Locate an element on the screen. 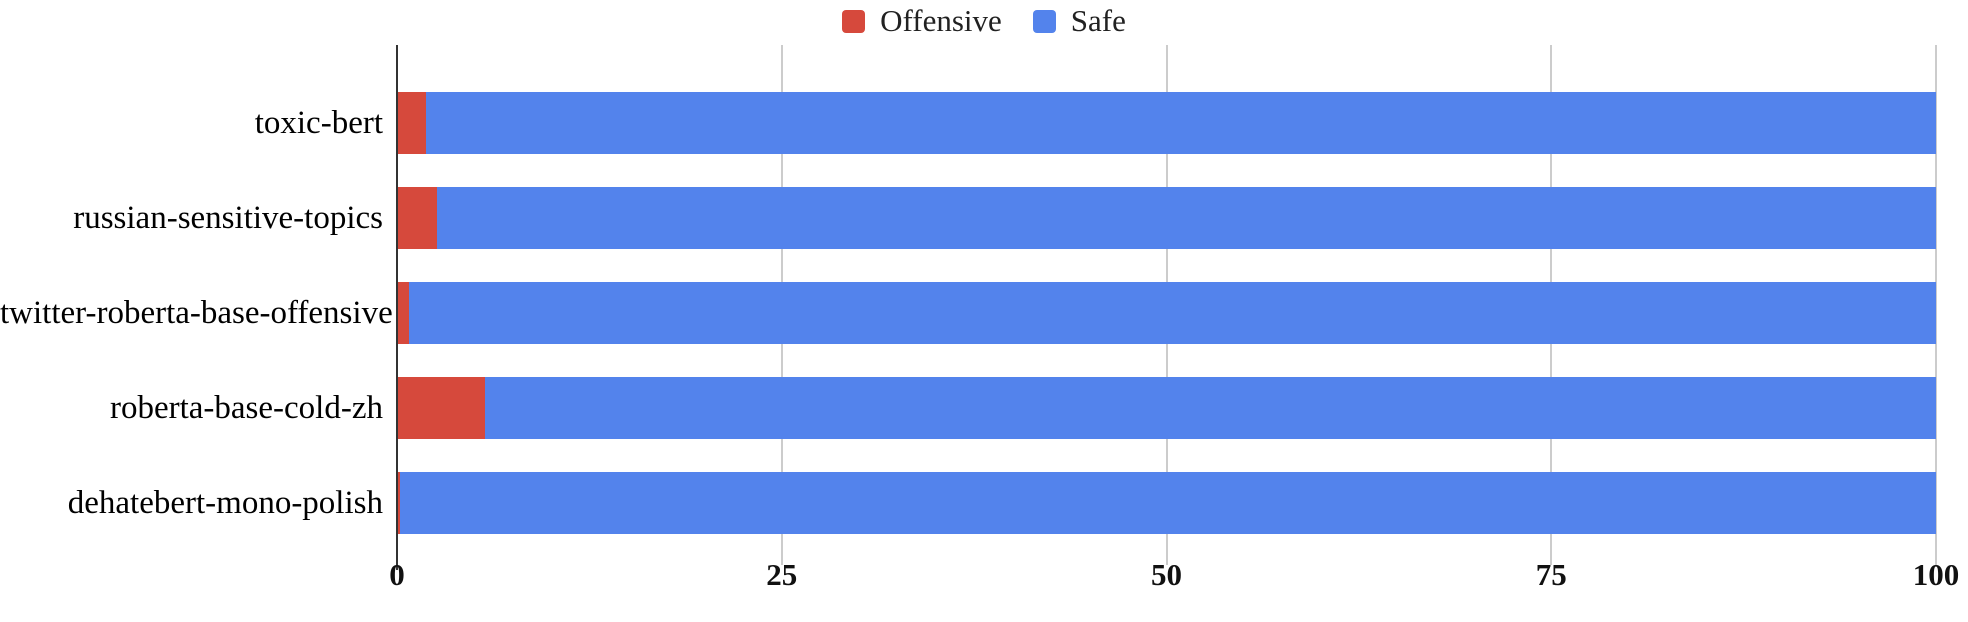 This screenshot has height=622, width=1968. legend-item-safe: Safe is located at coordinates (1079, 20).